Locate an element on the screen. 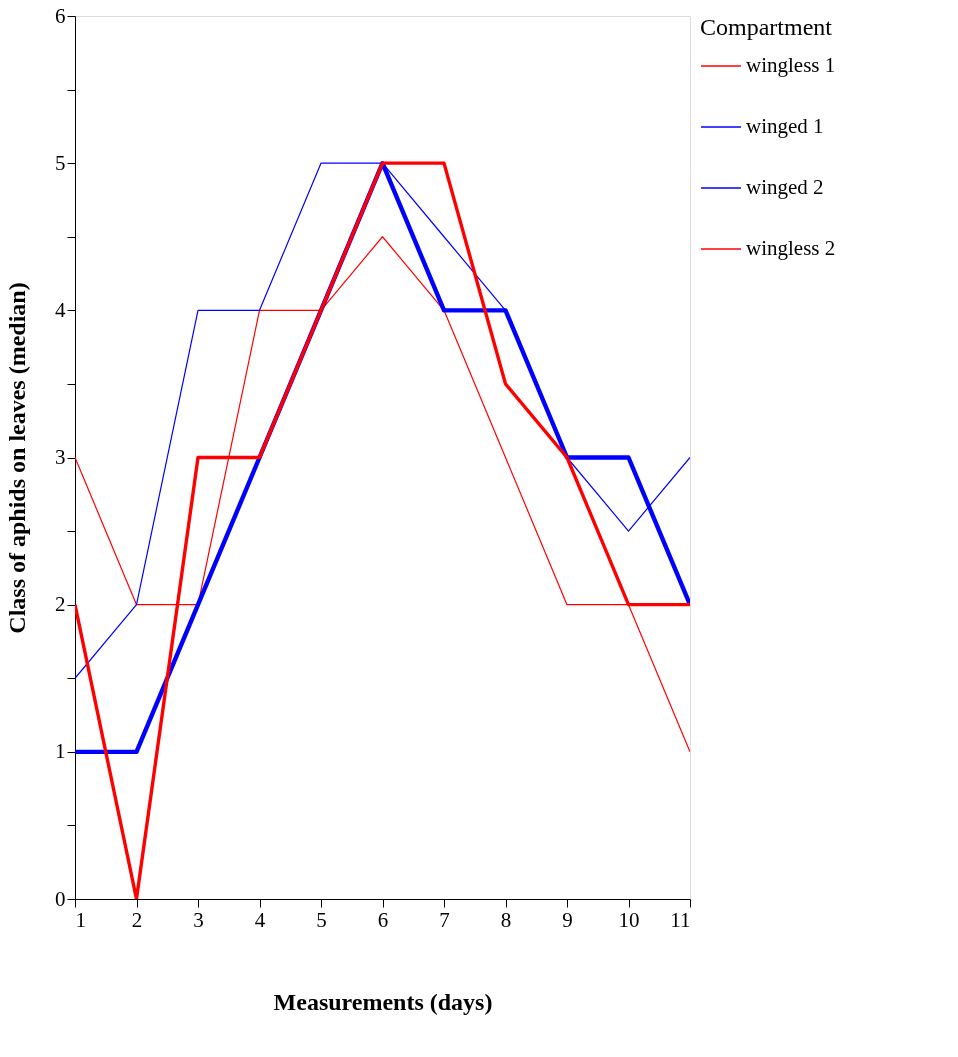  legend-label: wingless 1 is located at coordinates (791, 65).